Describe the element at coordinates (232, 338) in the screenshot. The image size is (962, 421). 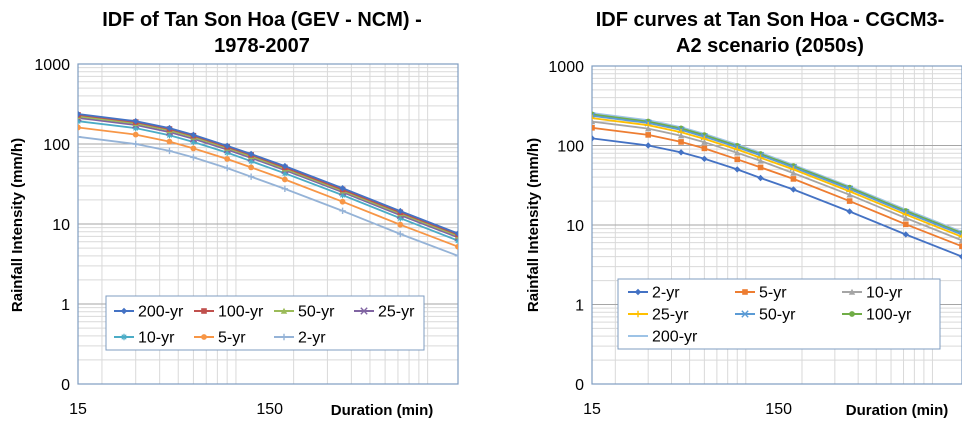
I see `left-legend-label-5-yr: 5-yr` at that location.